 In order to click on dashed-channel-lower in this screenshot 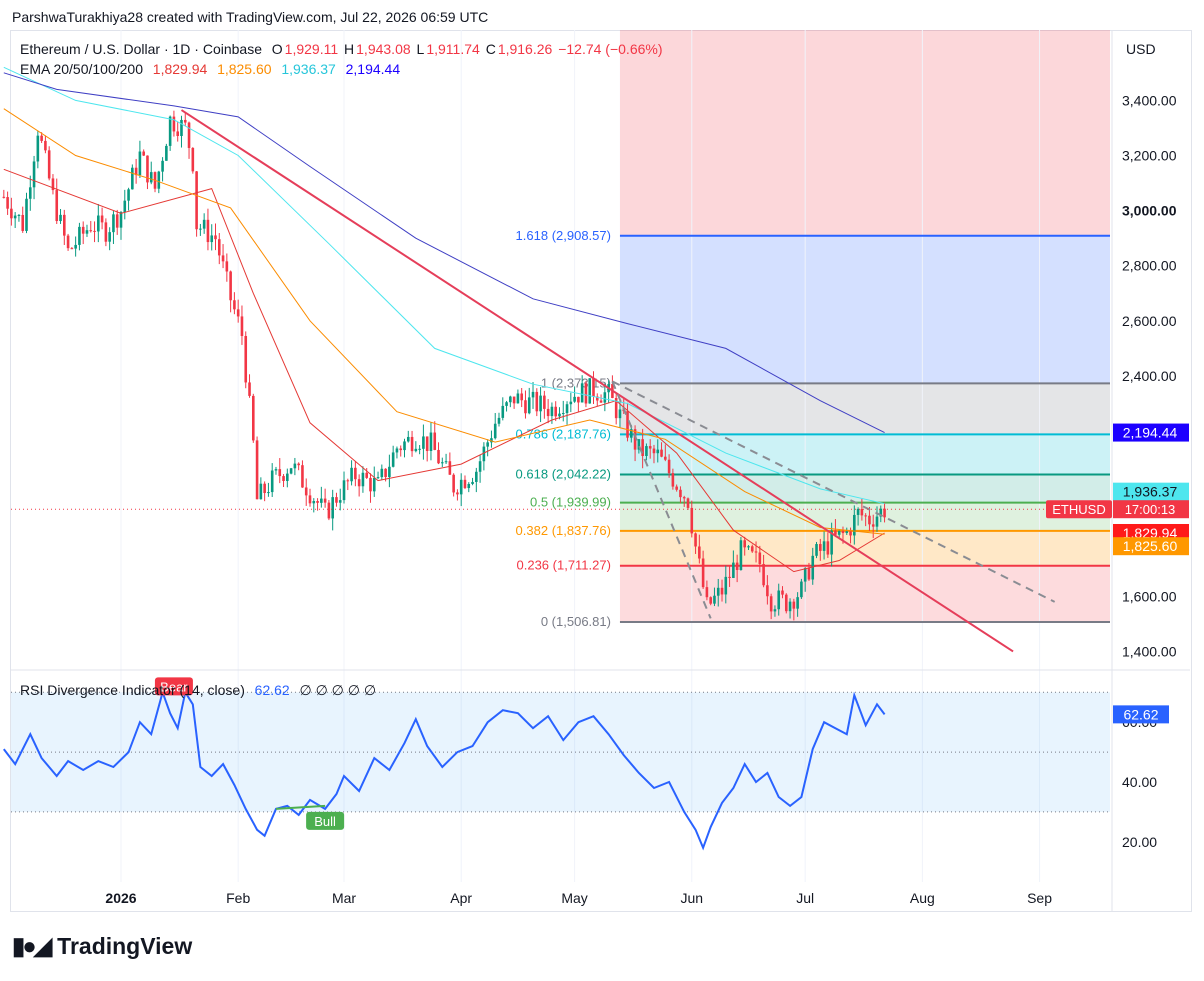, I will do `click(661, 500)`.